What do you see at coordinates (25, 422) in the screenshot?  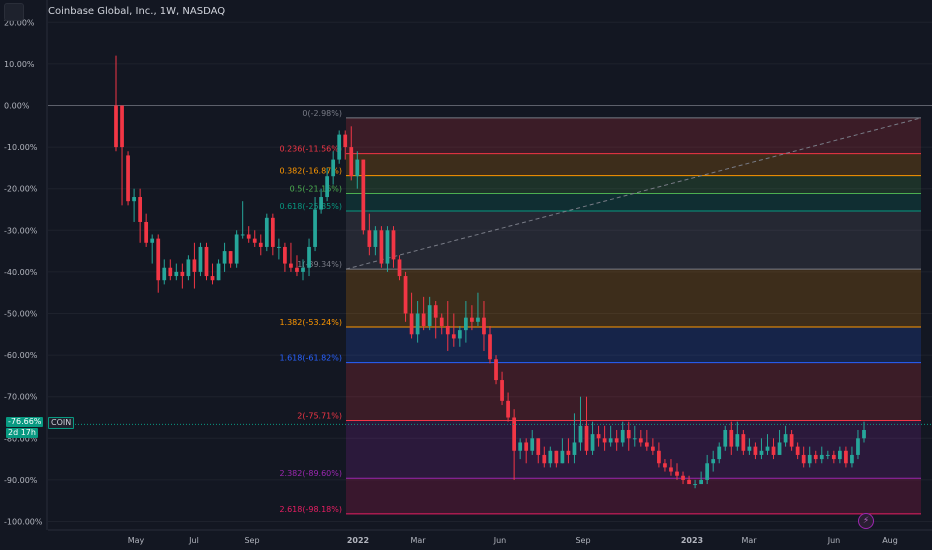 I see `last-value-badge: -76.66%` at bounding box center [25, 422].